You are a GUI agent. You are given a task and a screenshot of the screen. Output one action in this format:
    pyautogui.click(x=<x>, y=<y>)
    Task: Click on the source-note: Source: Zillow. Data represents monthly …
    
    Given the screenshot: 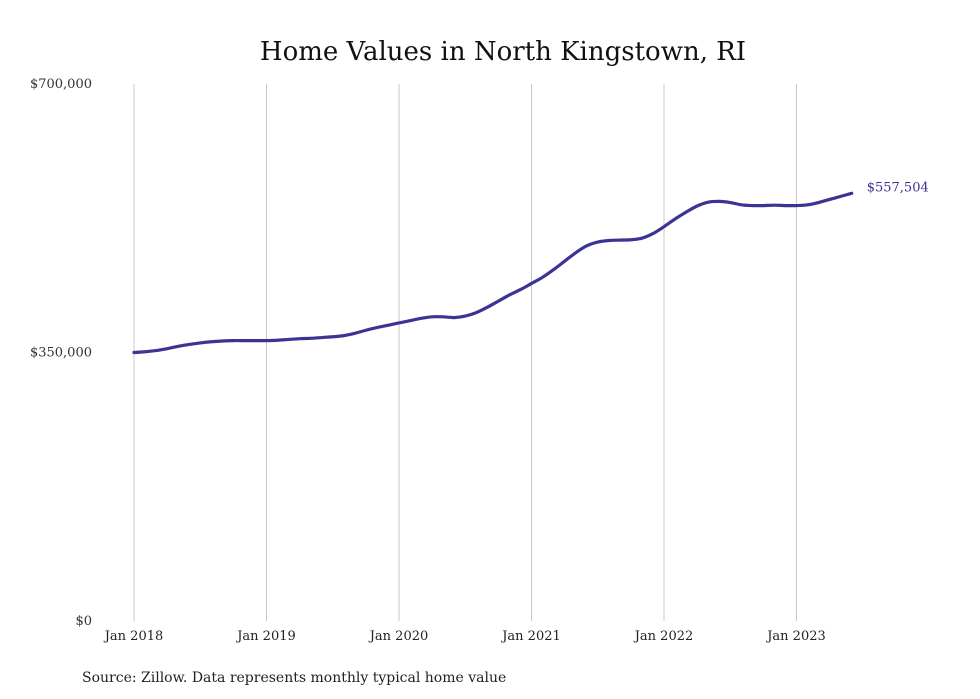 What is the action you would take?
    pyautogui.click(x=294, y=678)
    